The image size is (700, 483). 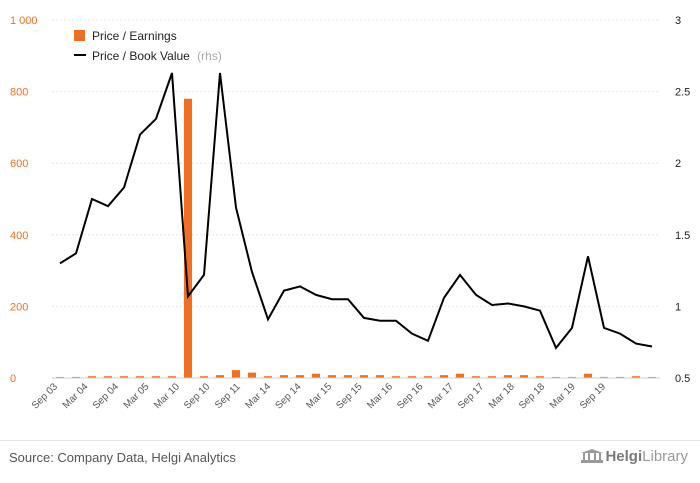 What do you see at coordinates (349, 396) in the screenshot?
I see `x-tick-label: Sep 15` at bounding box center [349, 396].